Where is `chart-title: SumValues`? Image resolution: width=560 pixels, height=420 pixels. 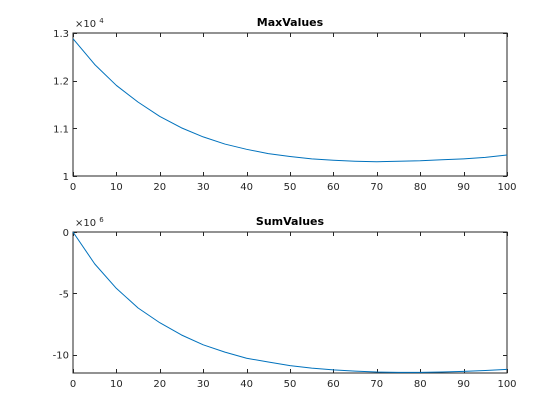 chart-title: SumValues is located at coordinates (290, 221).